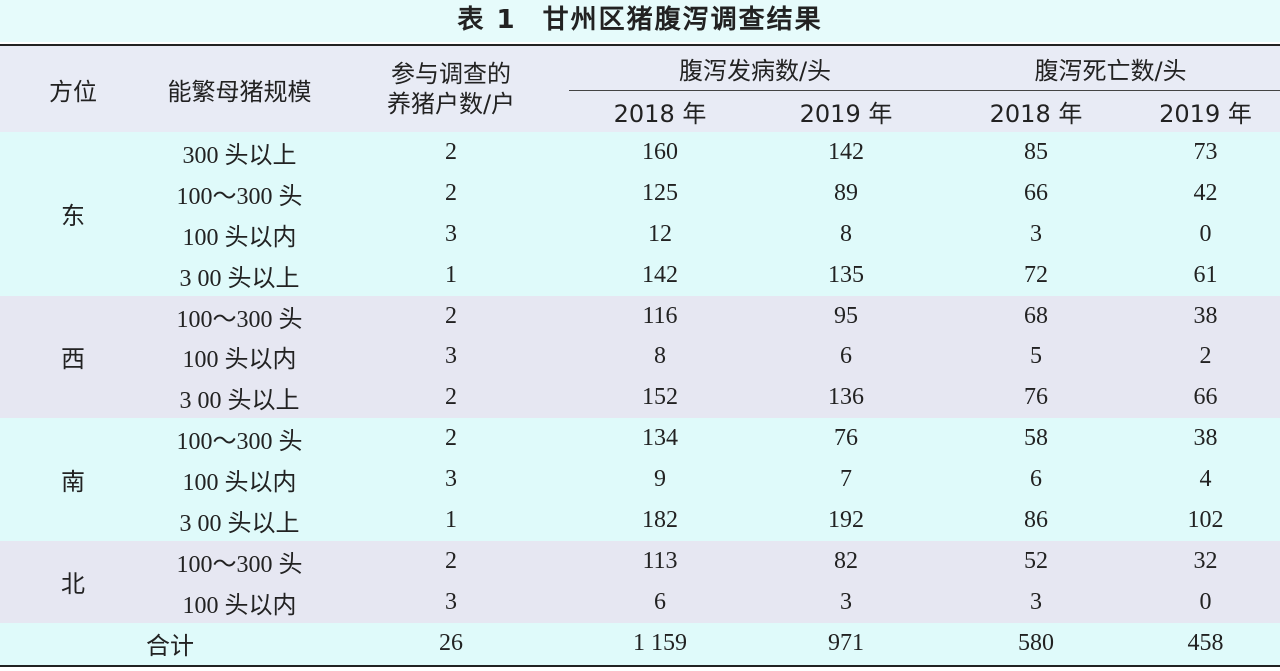  I want to click on region-north: 北, so click(73, 581).